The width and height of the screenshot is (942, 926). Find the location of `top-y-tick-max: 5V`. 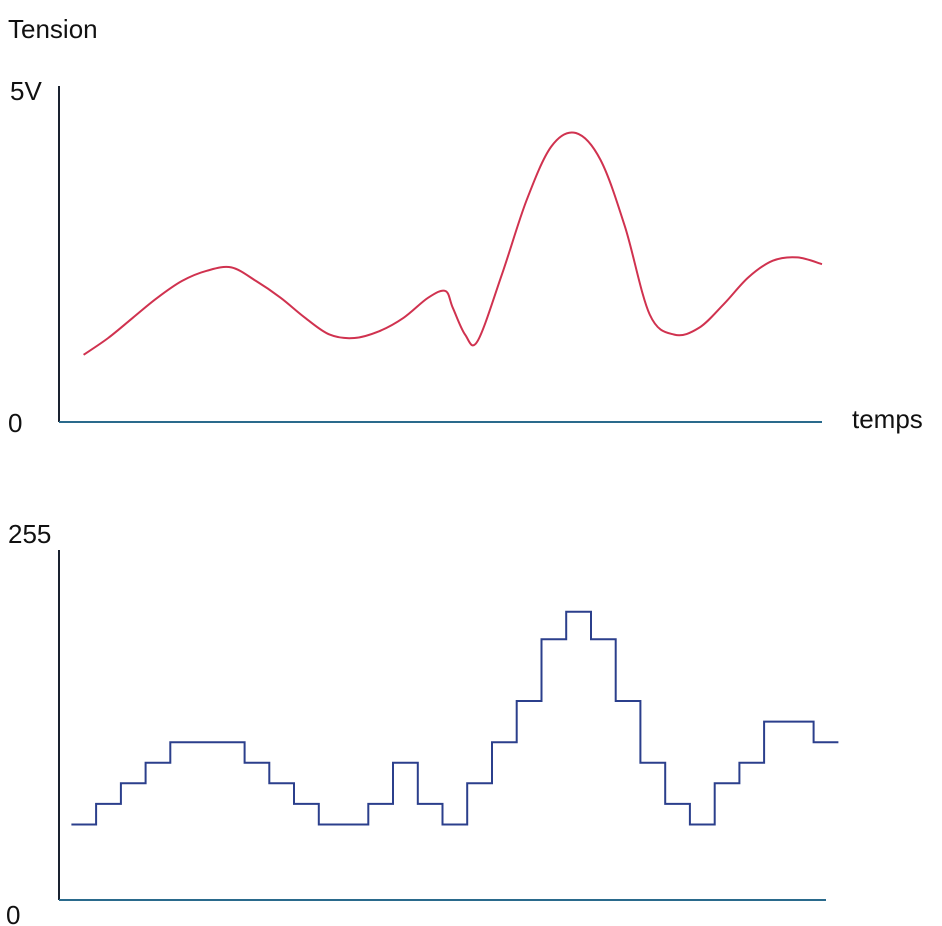

top-y-tick-max: 5V is located at coordinates (26, 91).